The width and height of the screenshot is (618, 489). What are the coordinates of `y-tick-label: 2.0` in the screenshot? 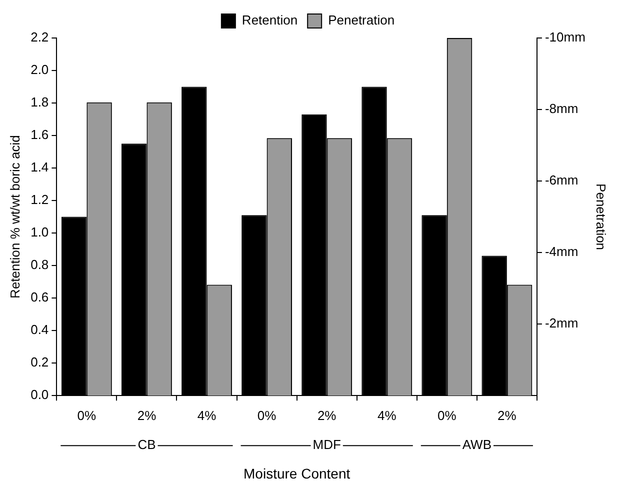 It's located at (39, 70).